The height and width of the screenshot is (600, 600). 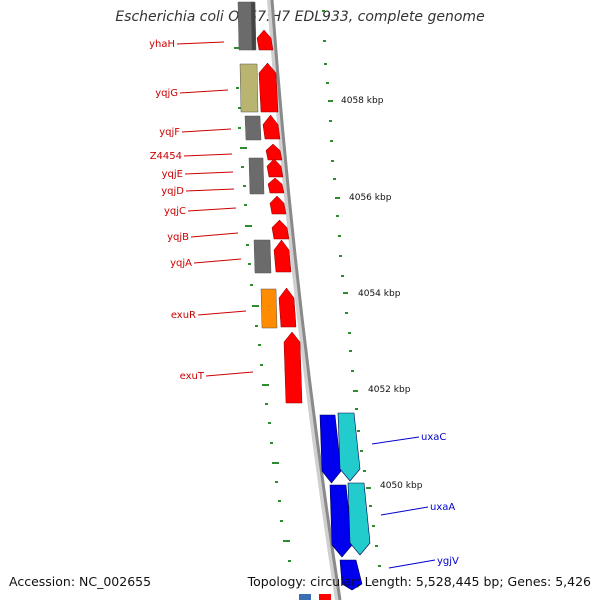 I want to click on scale-label: 4058 kbp, so click(x=362, y=101).